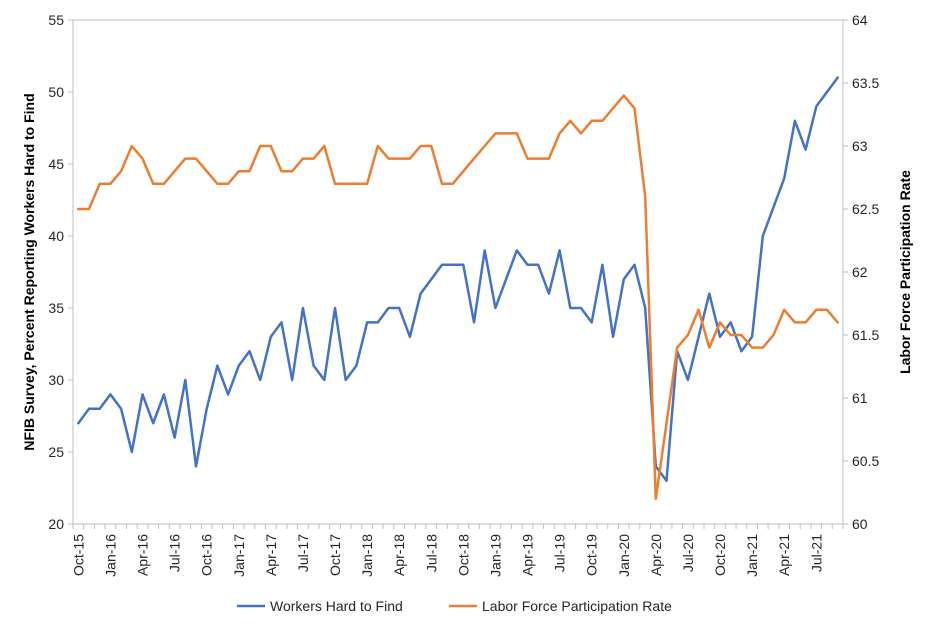  What do you see at coordinates (816, 553) in the screenshot?
I see `x-tick-label: Jul-21` at bounding box center [816, 553].